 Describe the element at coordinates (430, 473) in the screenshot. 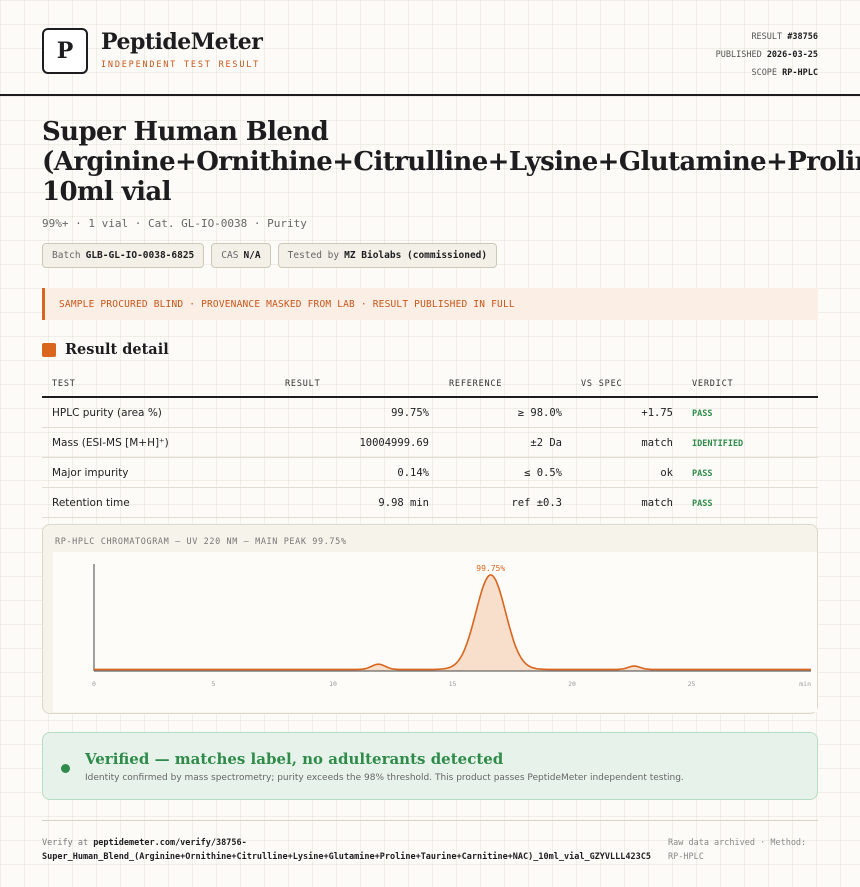

I see `table-row: Major impurity 0.14% ≤ 0.5% ok PASS` at that location.